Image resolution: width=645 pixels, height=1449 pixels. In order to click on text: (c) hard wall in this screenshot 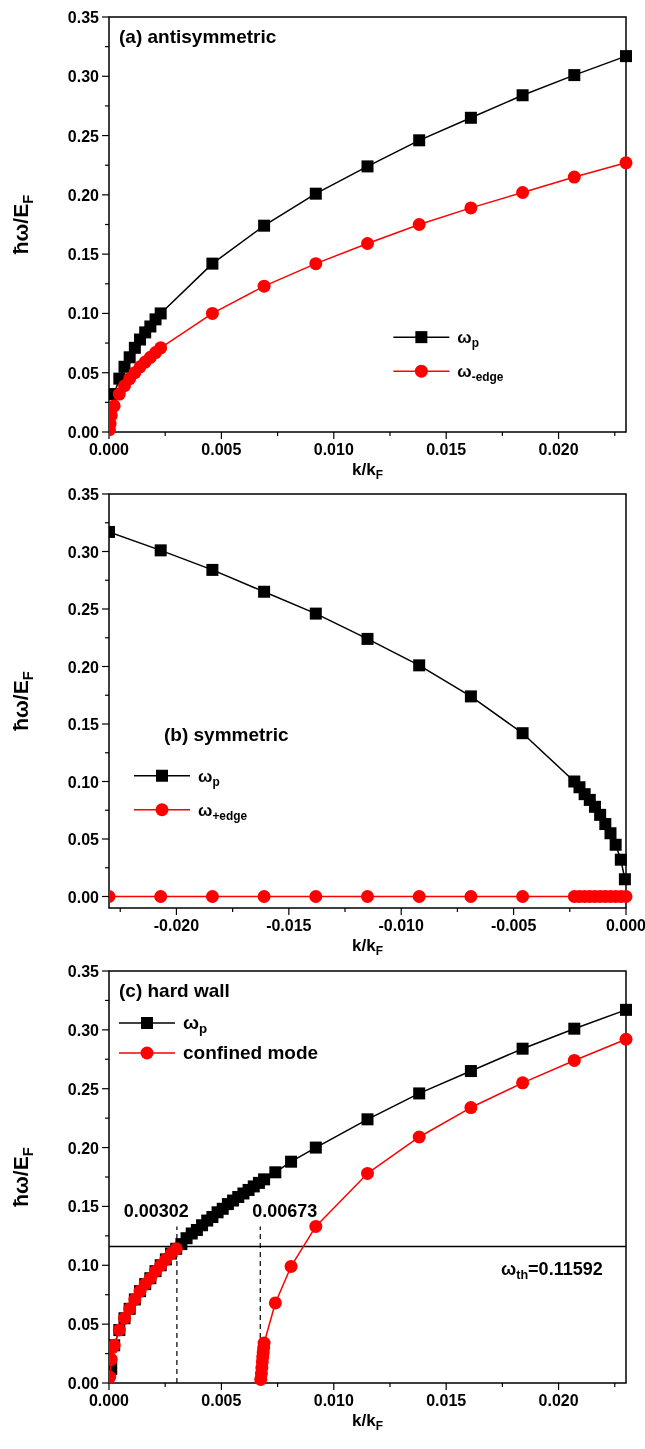, I will do `click(174, 990)`.